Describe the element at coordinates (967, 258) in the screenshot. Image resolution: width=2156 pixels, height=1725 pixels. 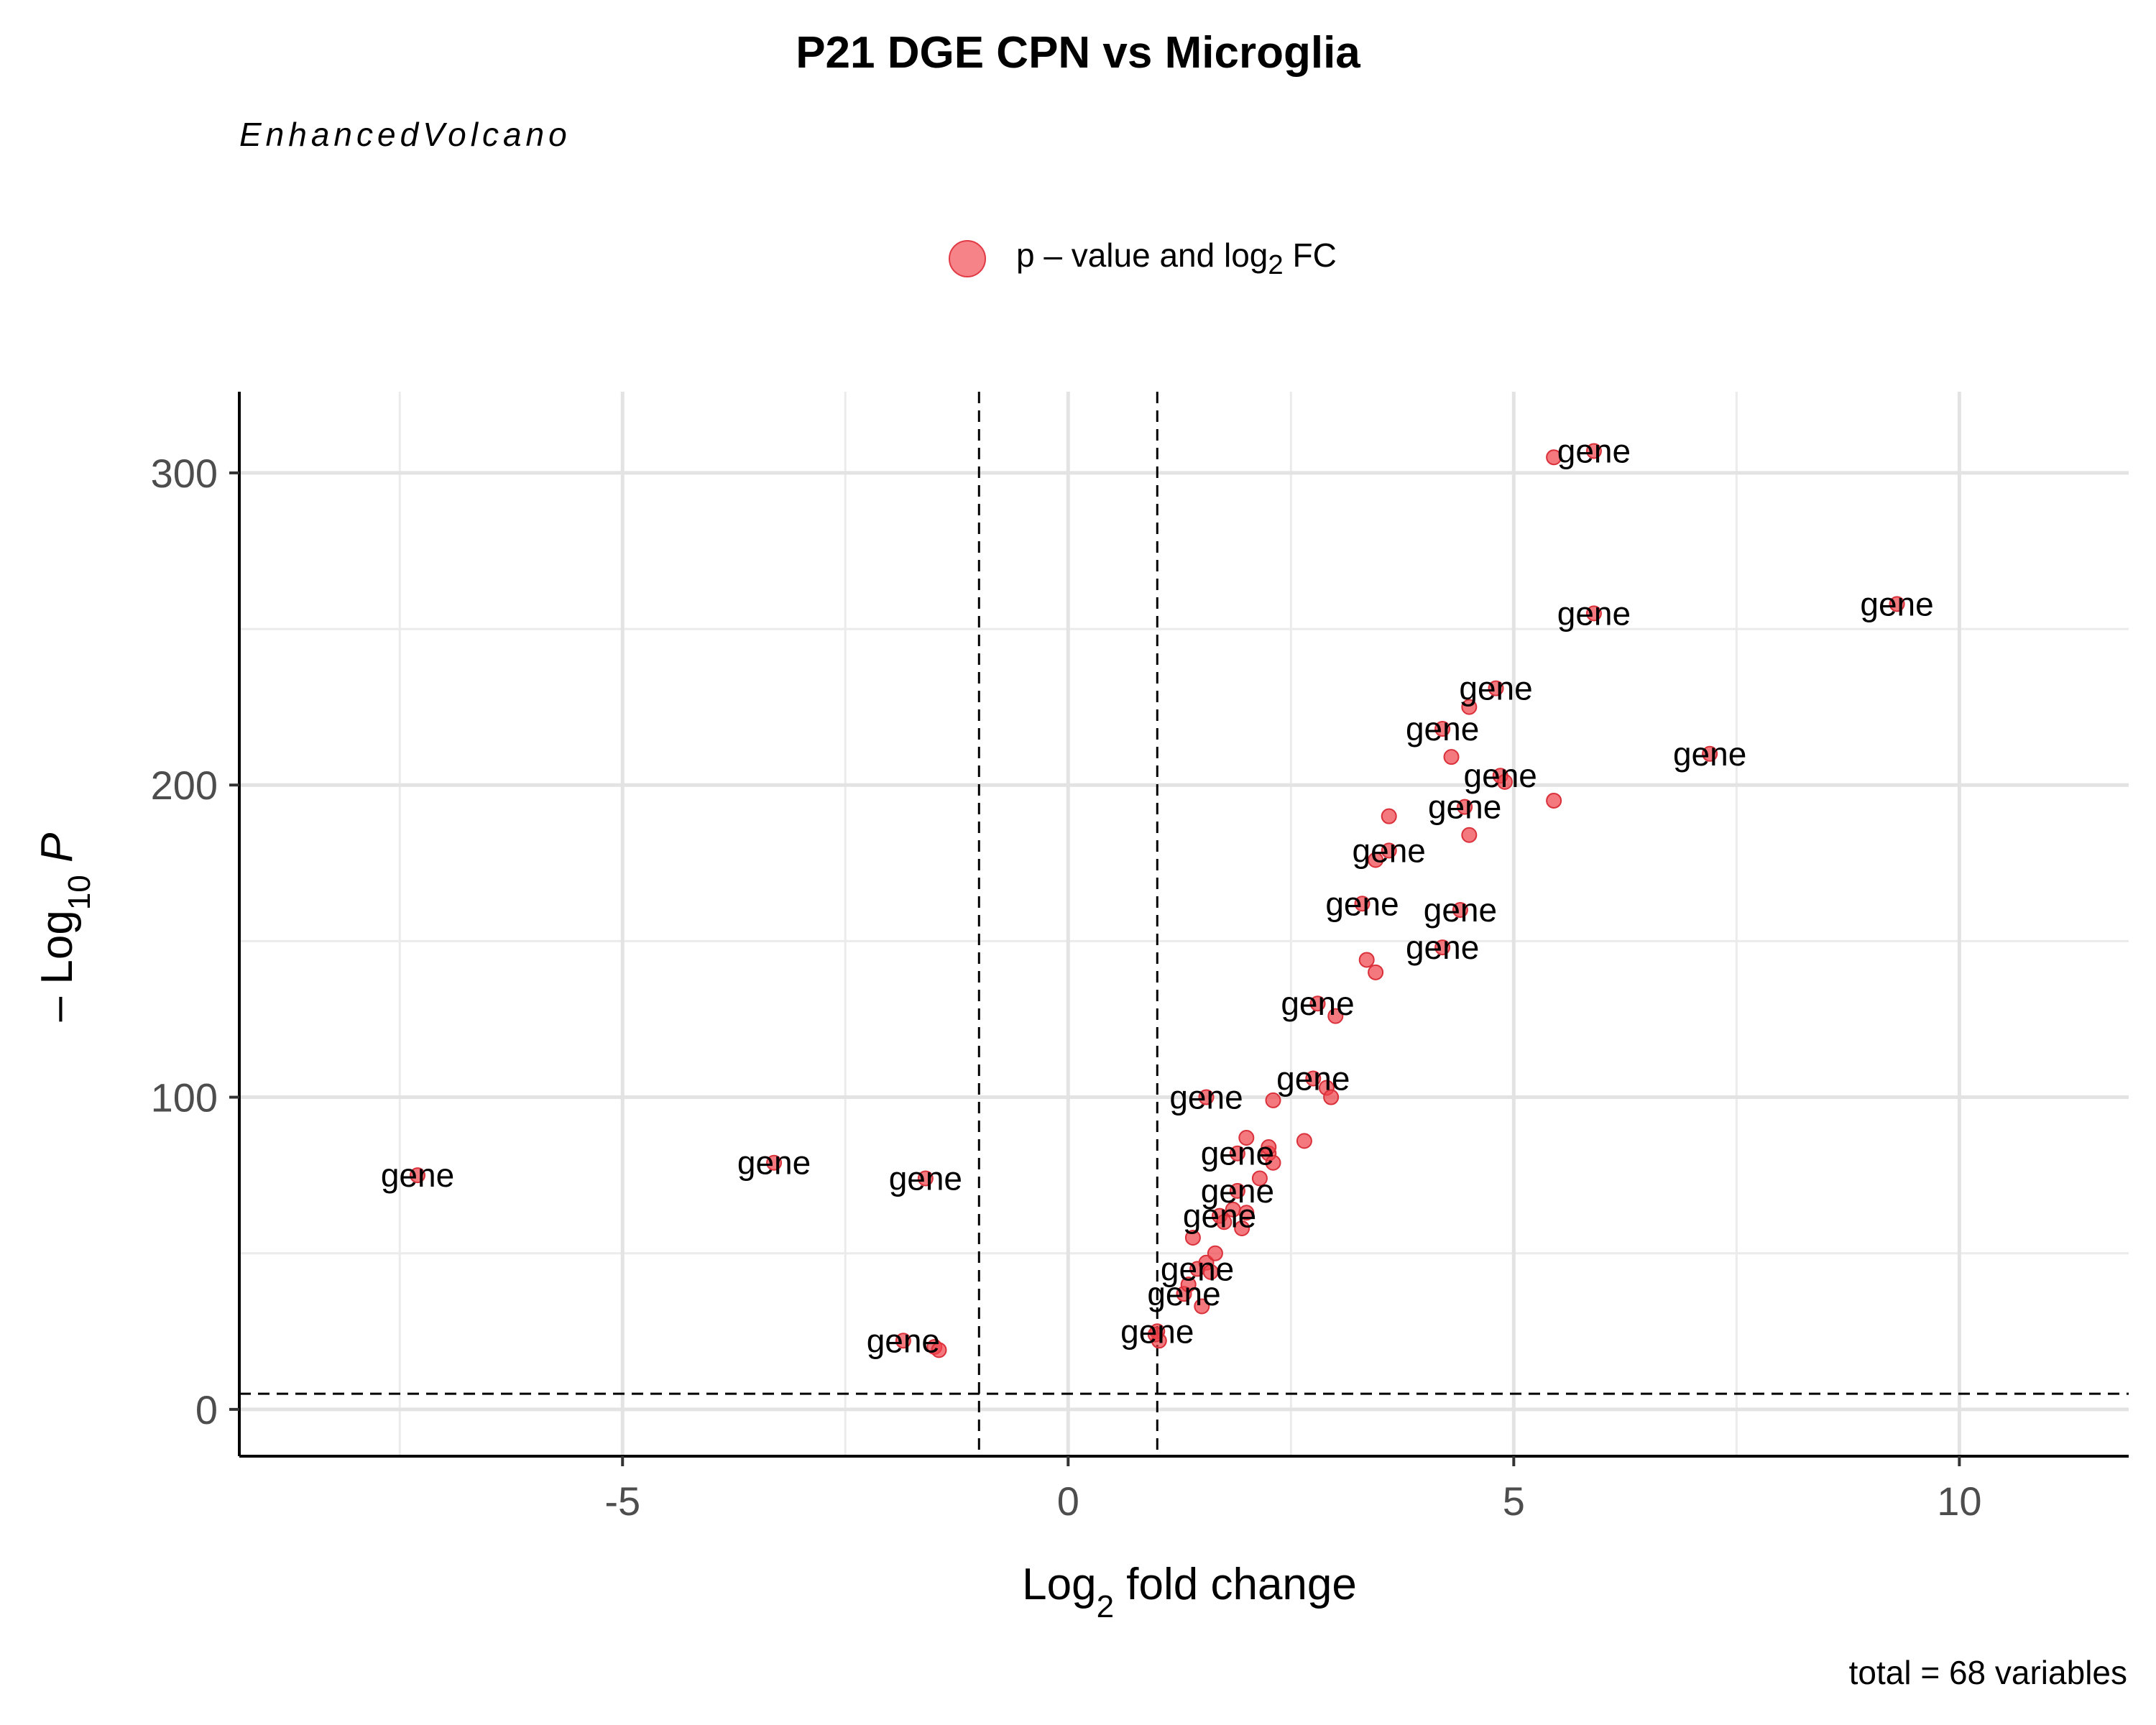
I see `legend-marker` at that location.